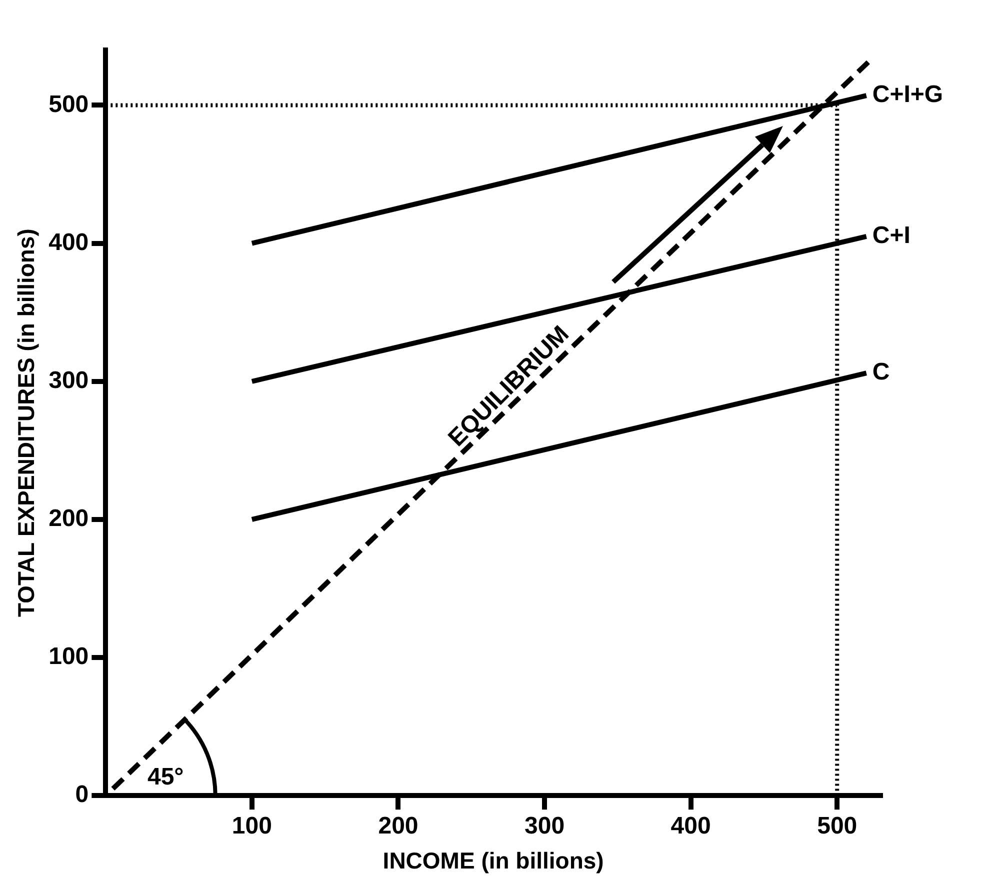 This screenshot has width=981, height=890. Describe the element at coordinates (493, 861) in the screenshot. I see `x-axis-title: INCOME (in billions)` at that location.